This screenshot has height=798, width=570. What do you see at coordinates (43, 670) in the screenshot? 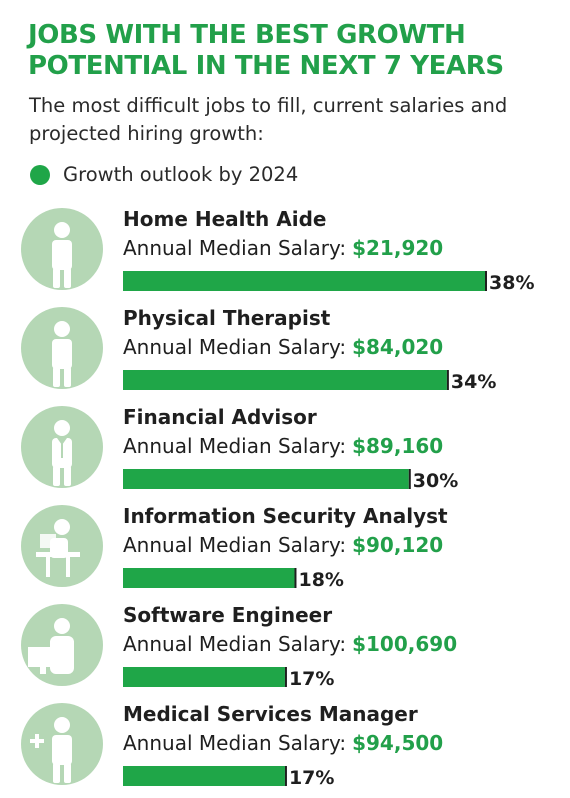
I see `monitor-stand` at bounding box center [43, 670].